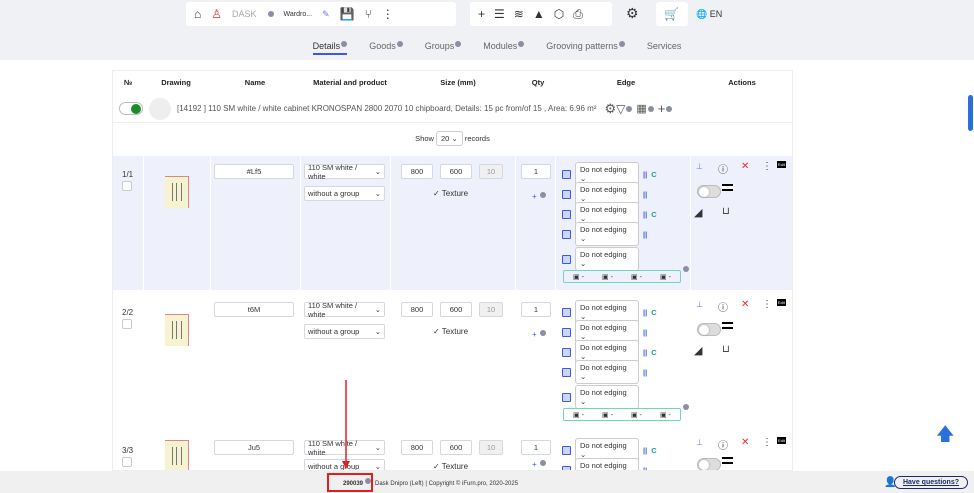 The height and width of the screenshot is (493, 974). I want to click on box-icon: ⬡, so click(559, 14).